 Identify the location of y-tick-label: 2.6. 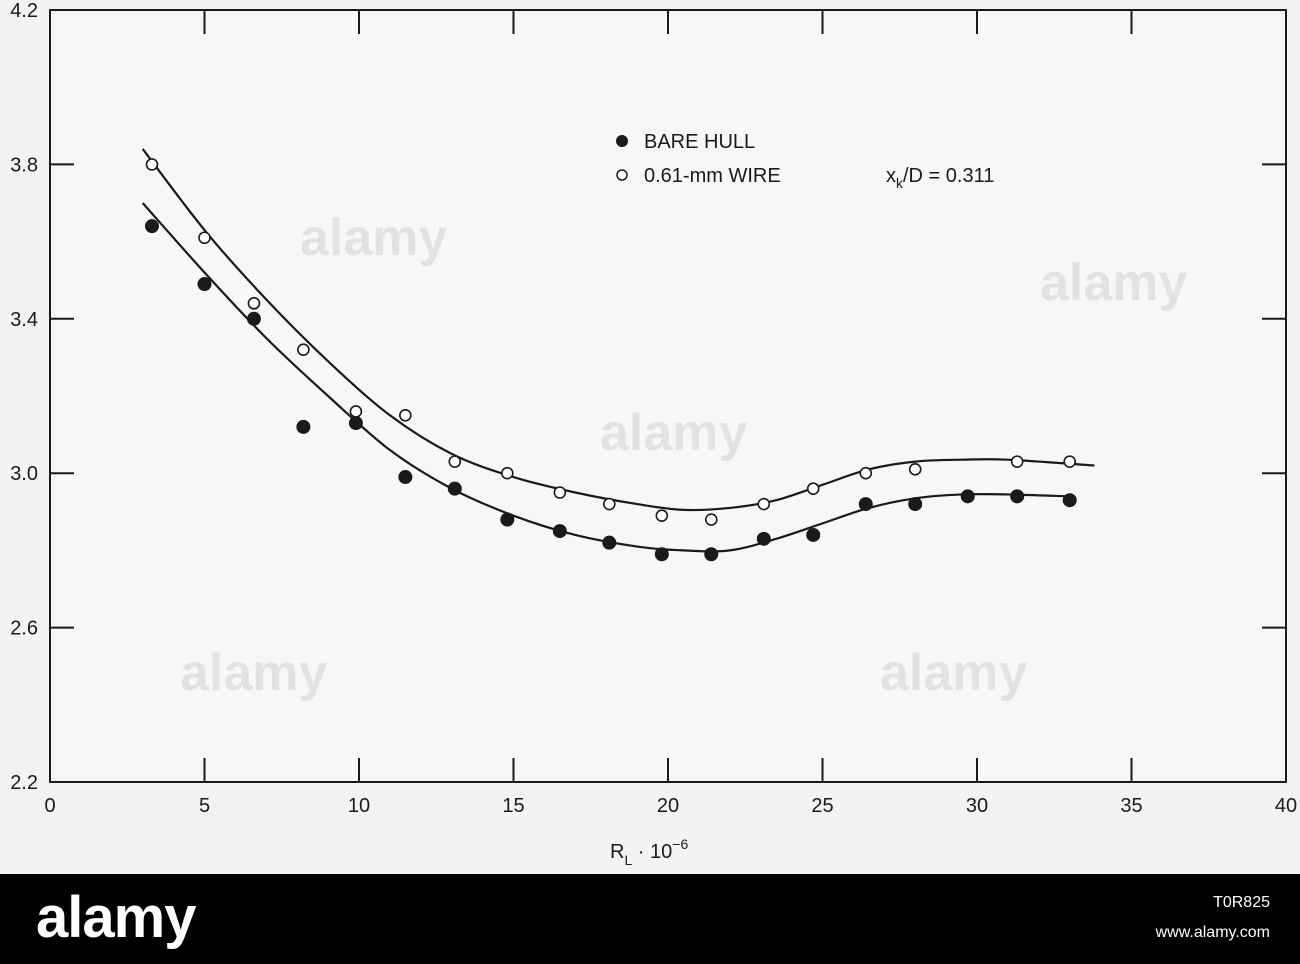
(24, 629).